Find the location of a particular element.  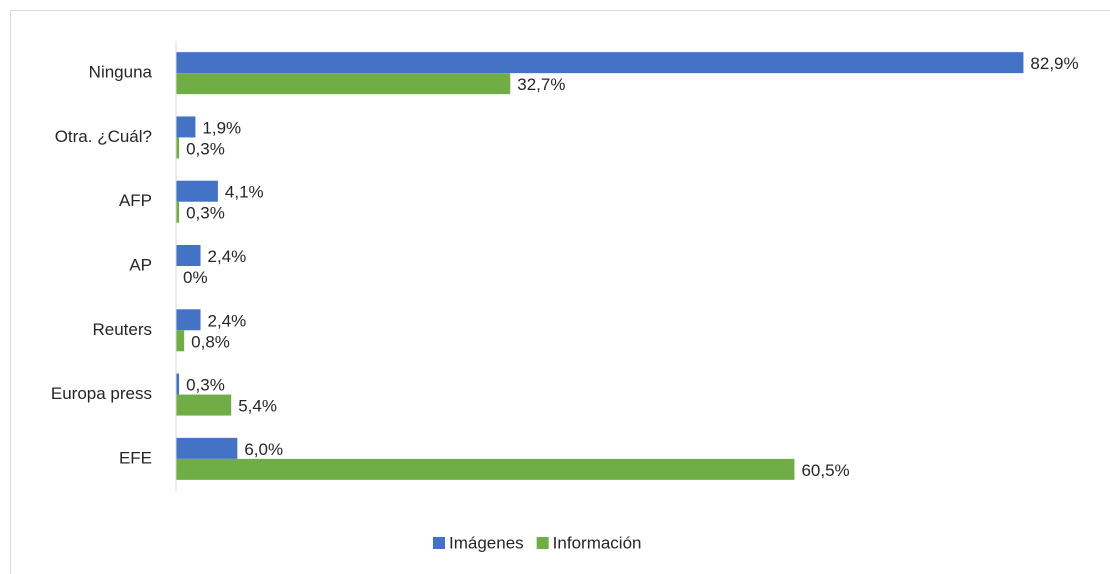

y-tick-label: AFP is located at coordinates (135, 200).